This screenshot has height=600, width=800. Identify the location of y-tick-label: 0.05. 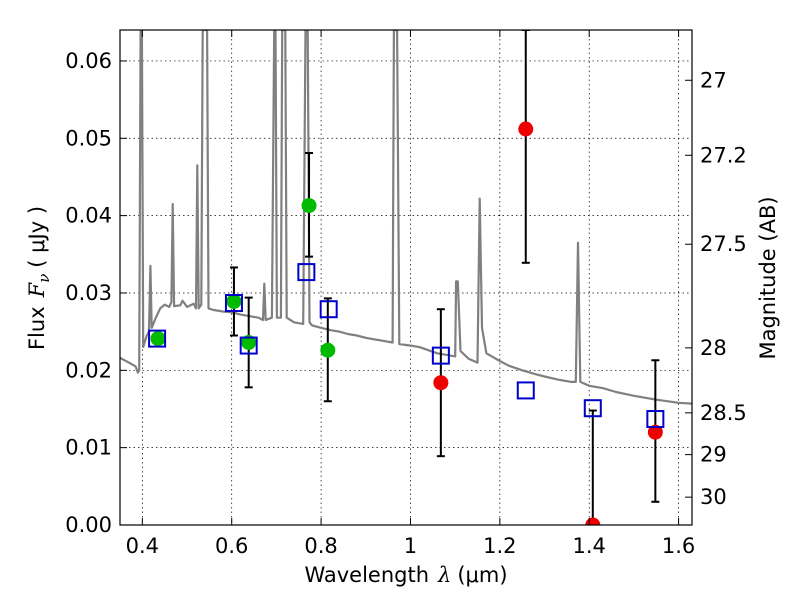
(88, 138).